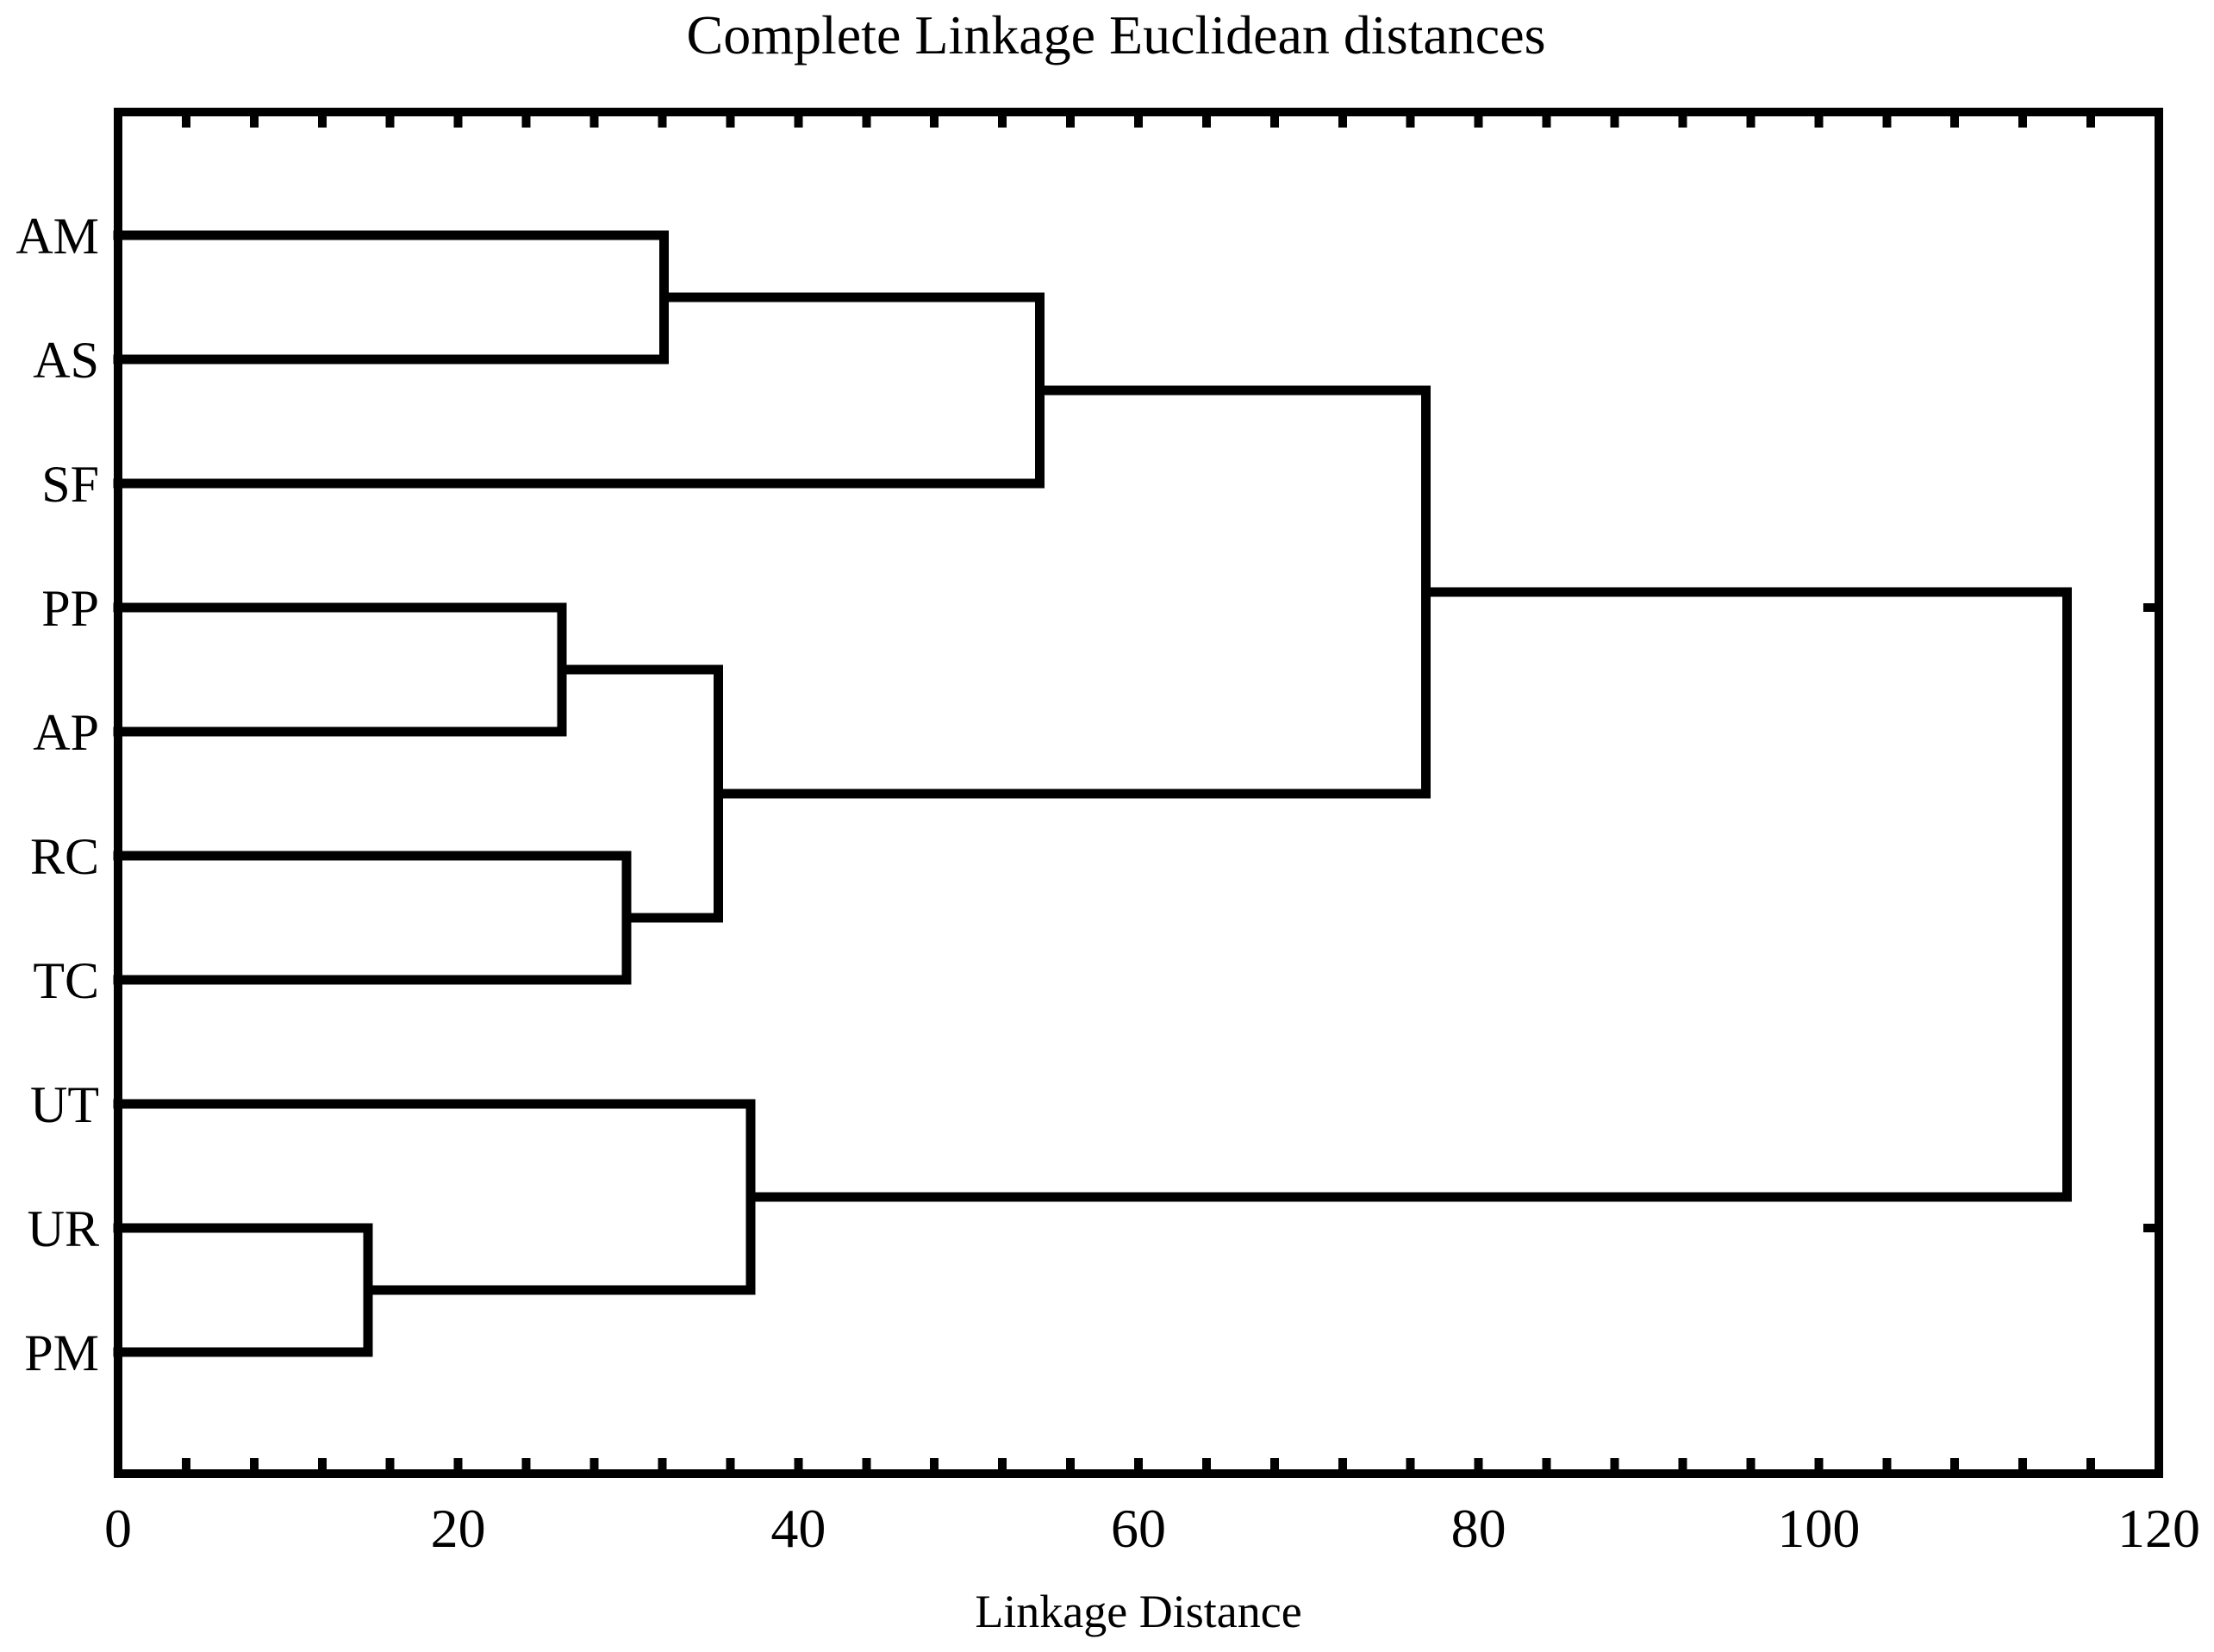  Describe the element at coordinates (458, 1528) in the screenshot. I see `x-tick-label: 20` at that location.